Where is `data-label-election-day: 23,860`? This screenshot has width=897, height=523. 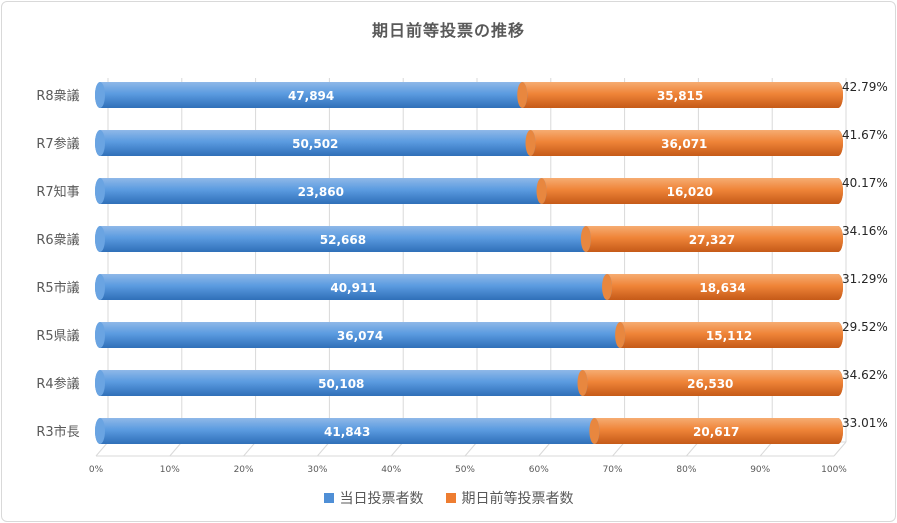
data-label-election-day: 23,860 is located at coordinates (321, 192).